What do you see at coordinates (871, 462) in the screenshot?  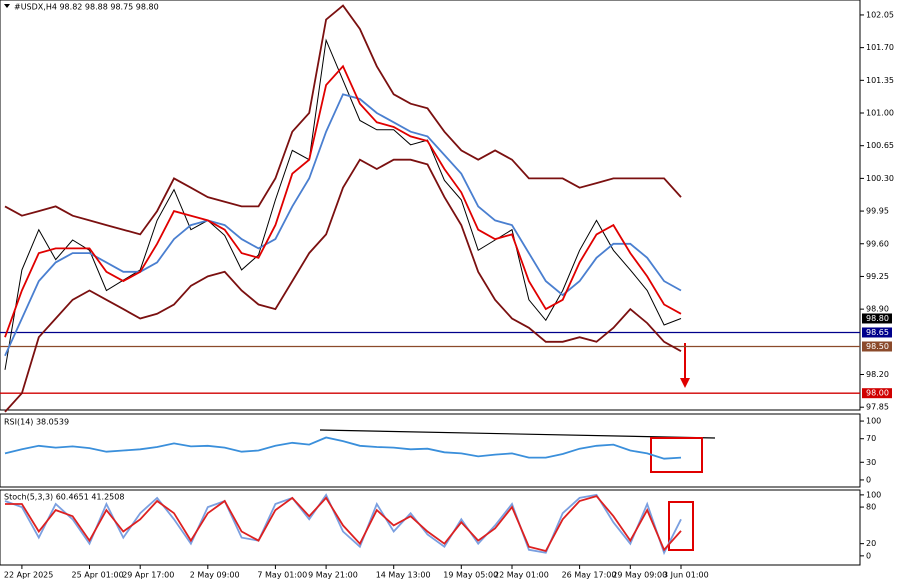 I see `y-tick-label: 30` at bounding box center [871, 462].